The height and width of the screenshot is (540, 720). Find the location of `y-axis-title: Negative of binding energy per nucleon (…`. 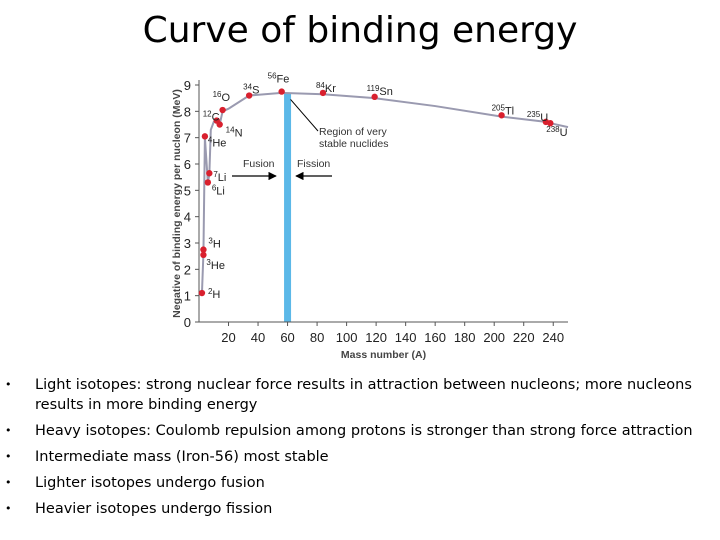

y-axis-title: Negative of binding energy per nucleon (… is located at coordinates (177, 203).